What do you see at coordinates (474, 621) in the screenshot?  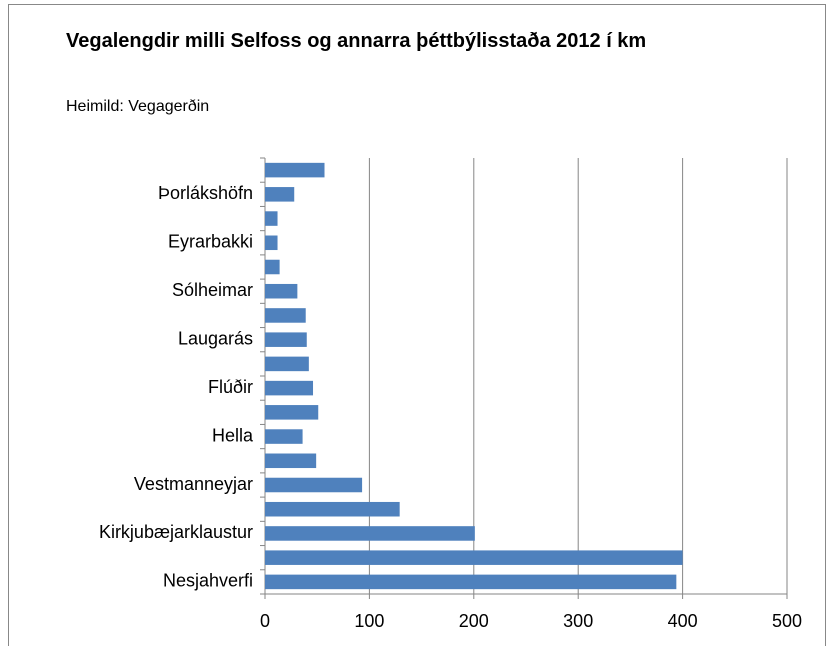 I see `x-tick-label: 200` at bounding box center [474, 621].